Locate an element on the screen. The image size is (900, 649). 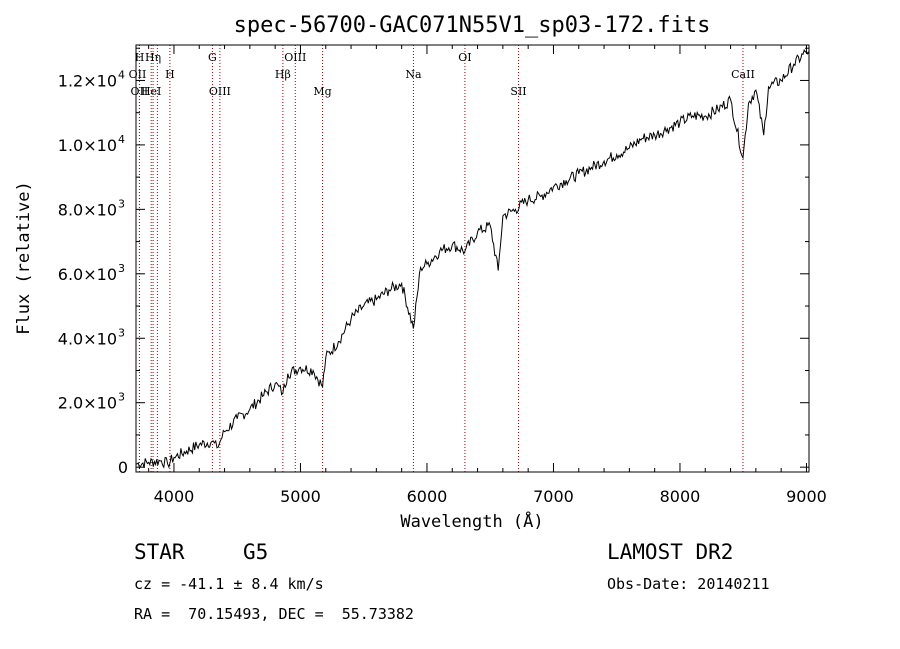
y-tick-label: 6.0×10 is located at coordinates (87, 274).